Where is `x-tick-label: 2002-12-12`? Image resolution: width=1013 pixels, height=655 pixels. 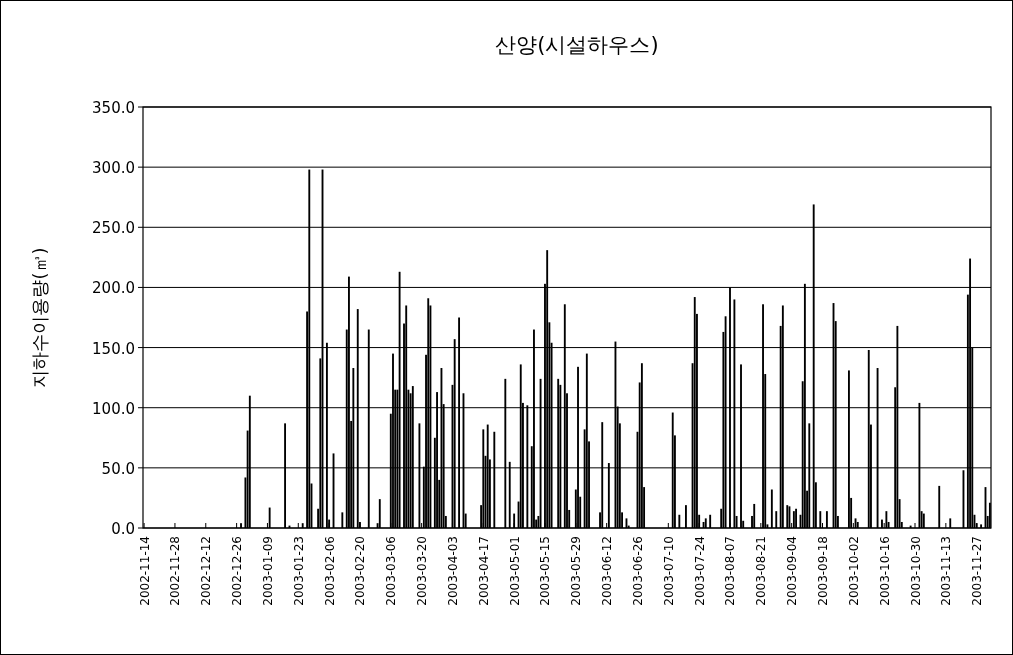 x-tick-label: 2002-12-12 is located at coordinates (206, 571).